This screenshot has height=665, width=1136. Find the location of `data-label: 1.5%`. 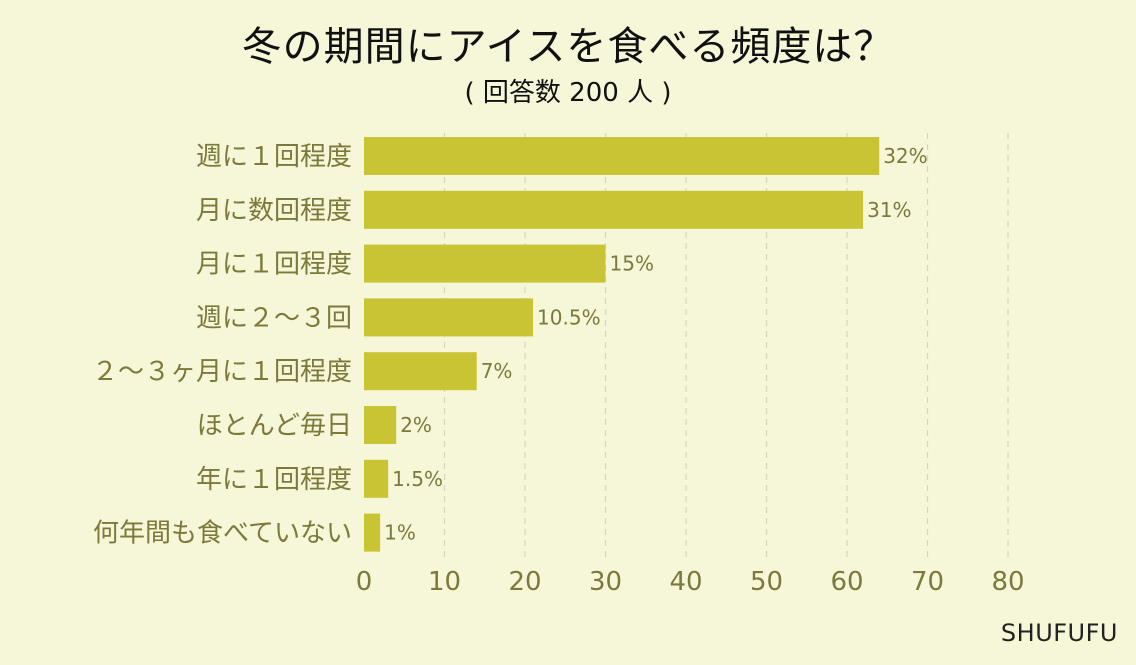

data-label: 1.5% is located at coordinates (417, 479).